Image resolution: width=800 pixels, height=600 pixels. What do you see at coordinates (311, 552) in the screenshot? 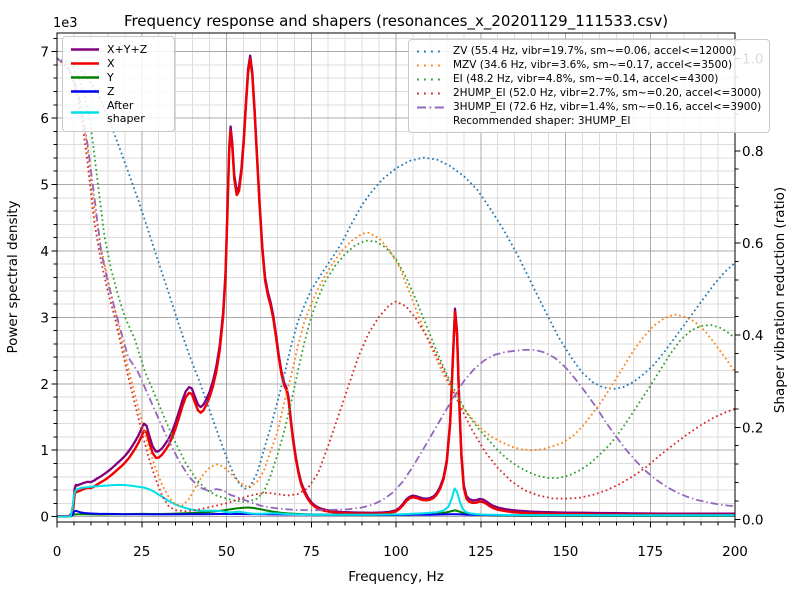
I see `x-tick-label: 75` at bounding box center [311, 552].